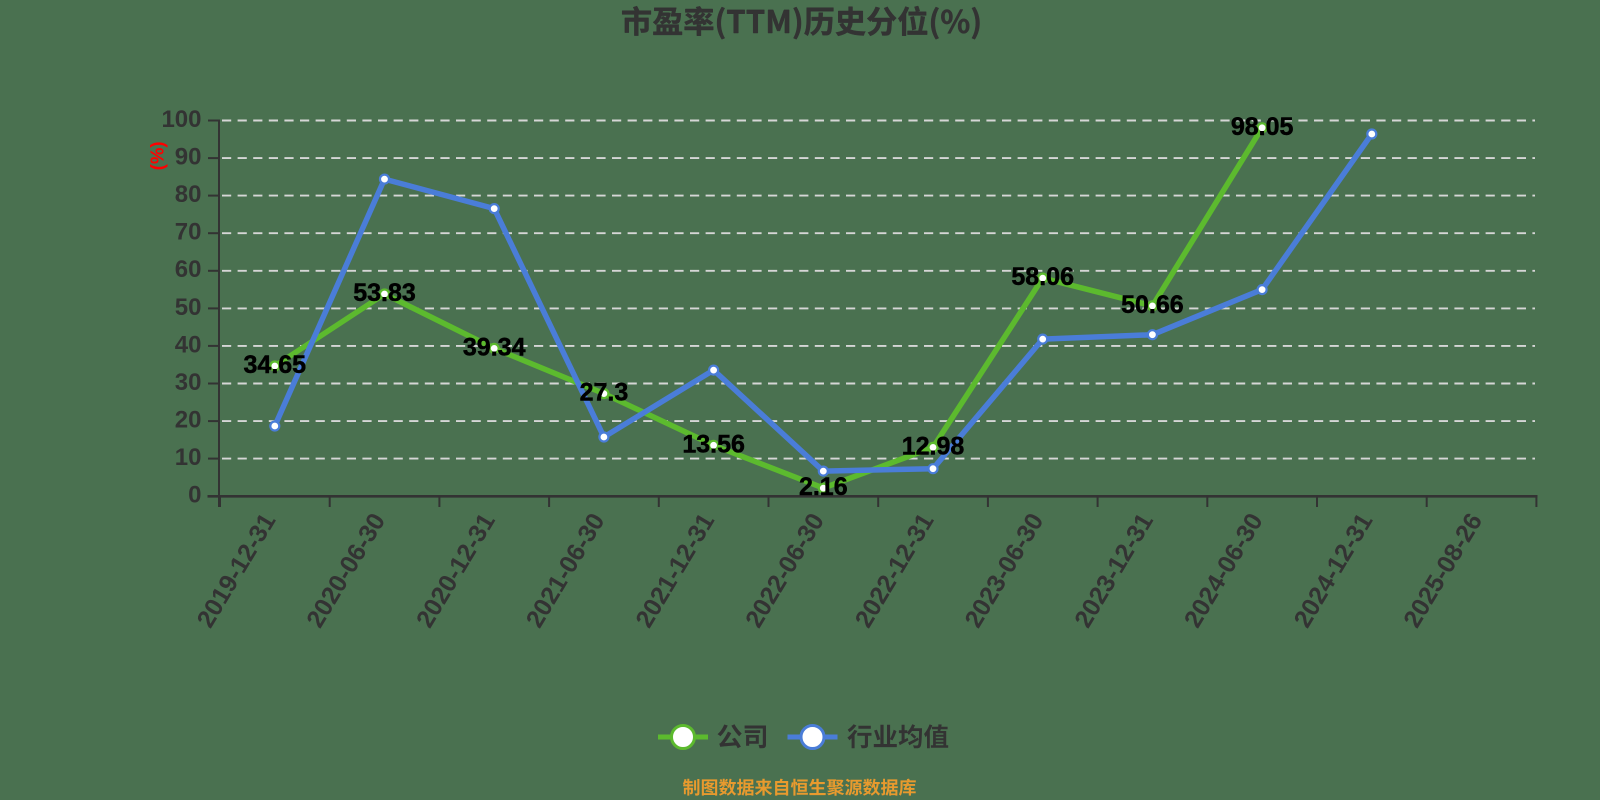 The image size is (1600, 800). I want to click on svg-text: 2.16, so click(823, 487).